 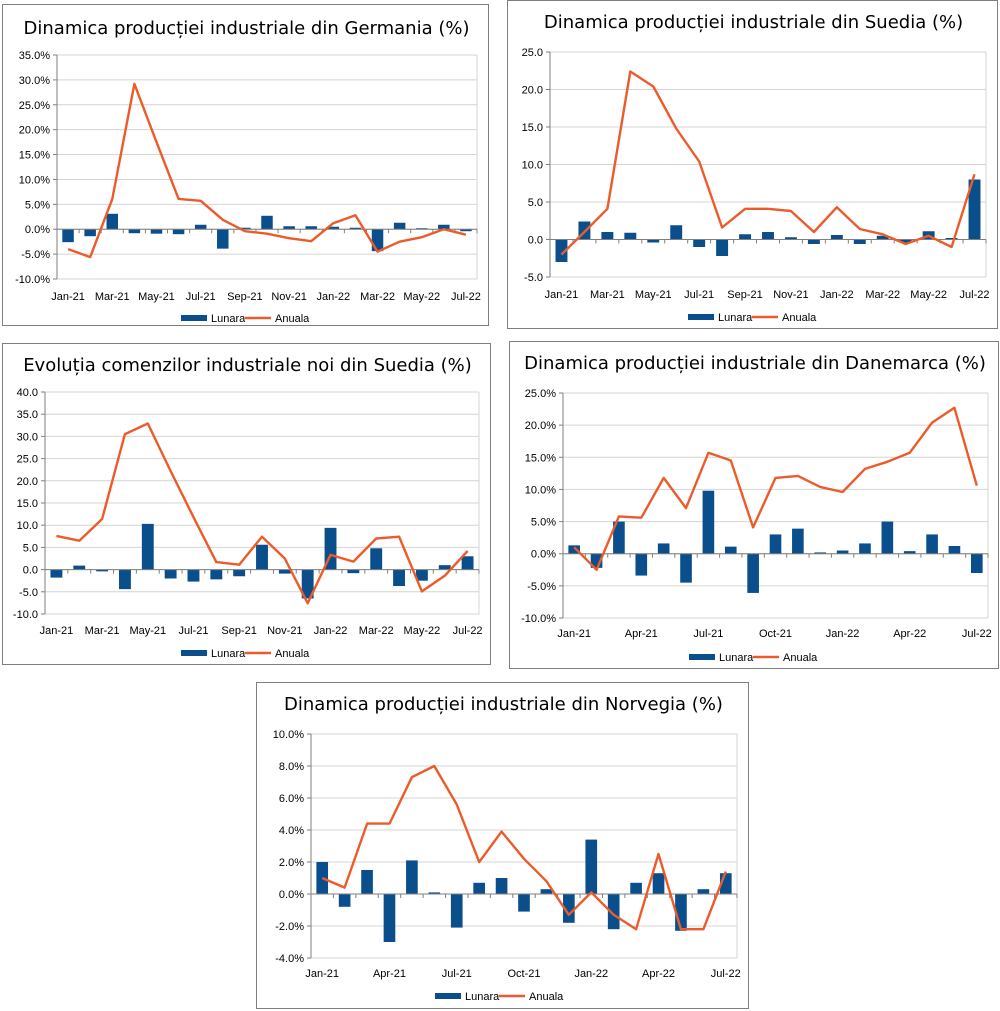 I want to click on y-tick-label: 5.0, so click(x=535, y=203).